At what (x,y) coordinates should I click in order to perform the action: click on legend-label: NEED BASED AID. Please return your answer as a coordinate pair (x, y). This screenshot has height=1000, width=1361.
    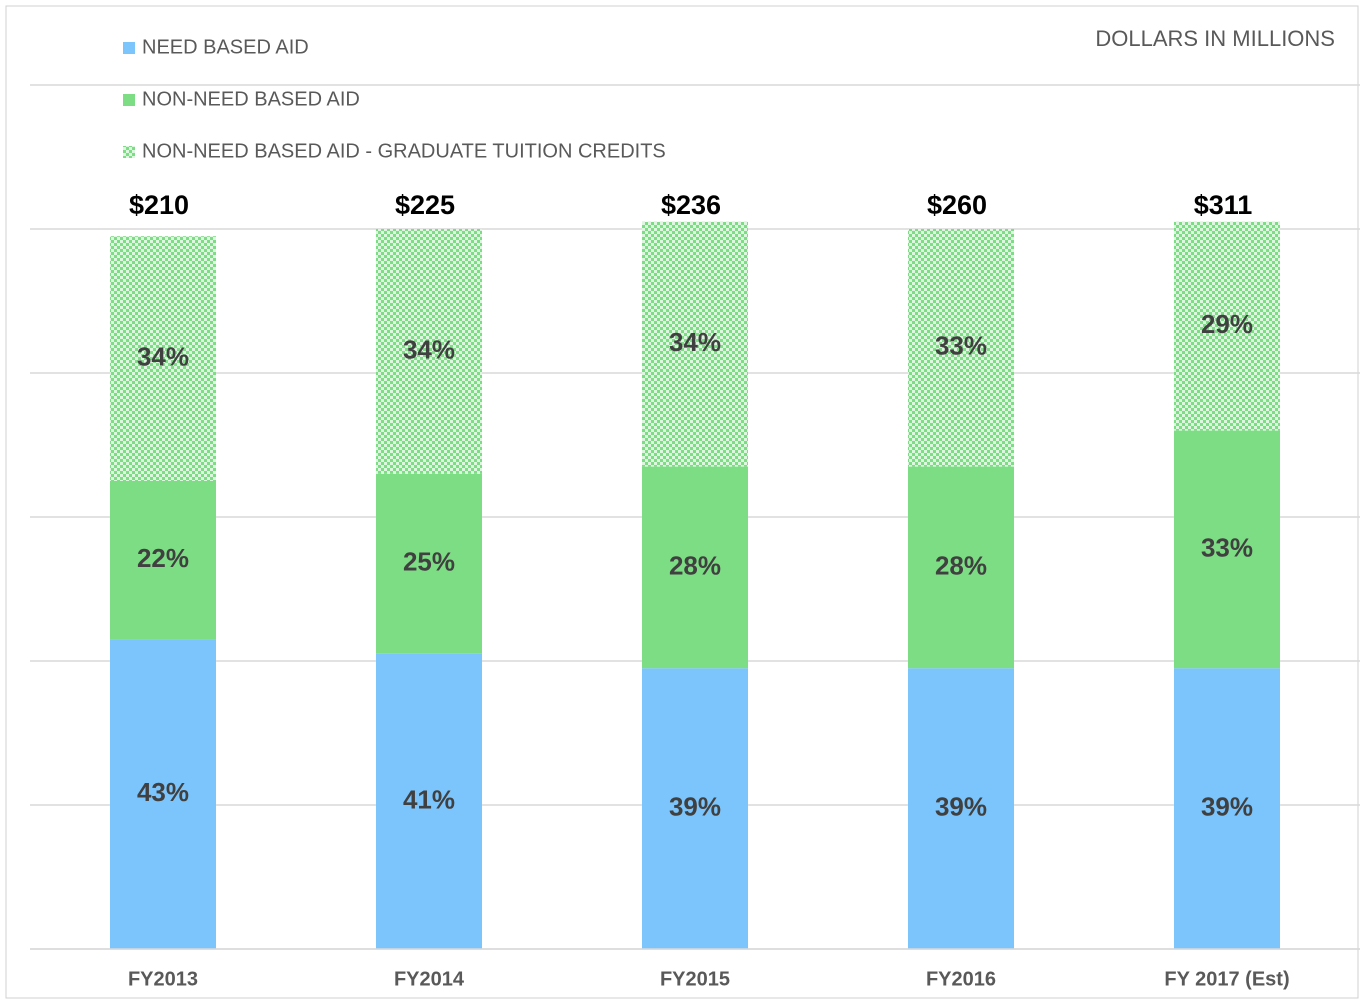
    Looking at the image, I should click on (225, 47).